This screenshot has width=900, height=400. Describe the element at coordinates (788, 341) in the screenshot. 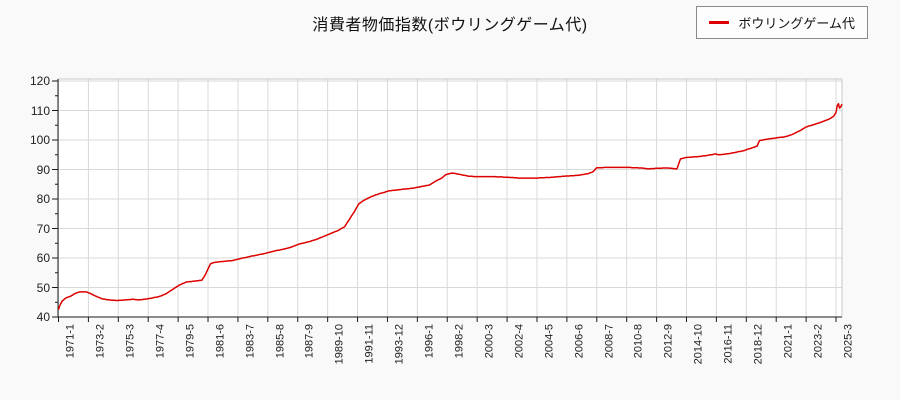

I see `x-tick-label: 2021-1` at that location.